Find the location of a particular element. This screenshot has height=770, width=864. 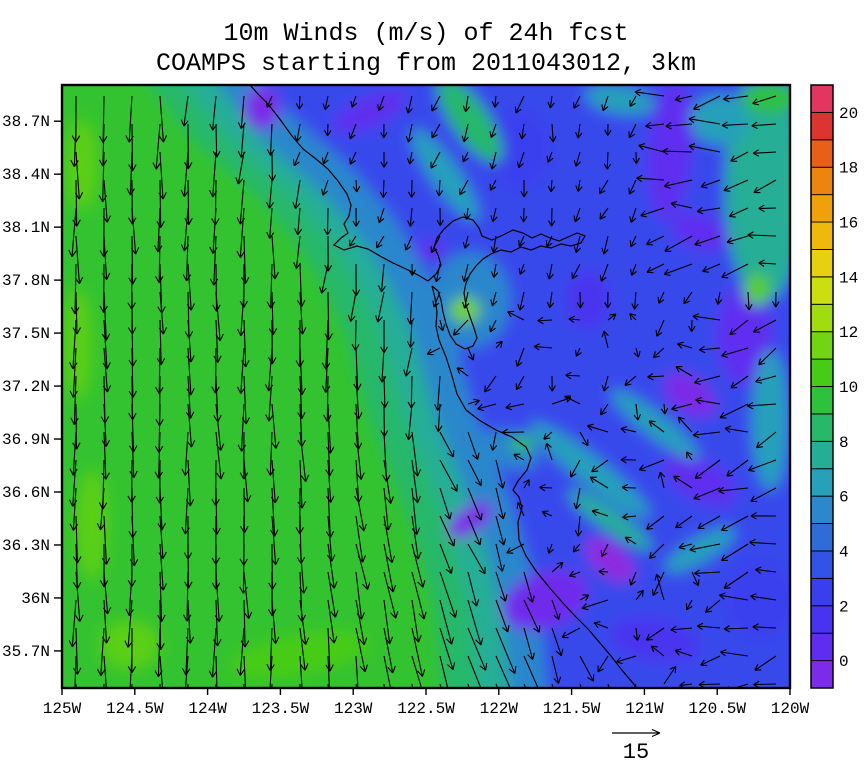

x-tick-label: 124W is located at coordinates (207, 709).